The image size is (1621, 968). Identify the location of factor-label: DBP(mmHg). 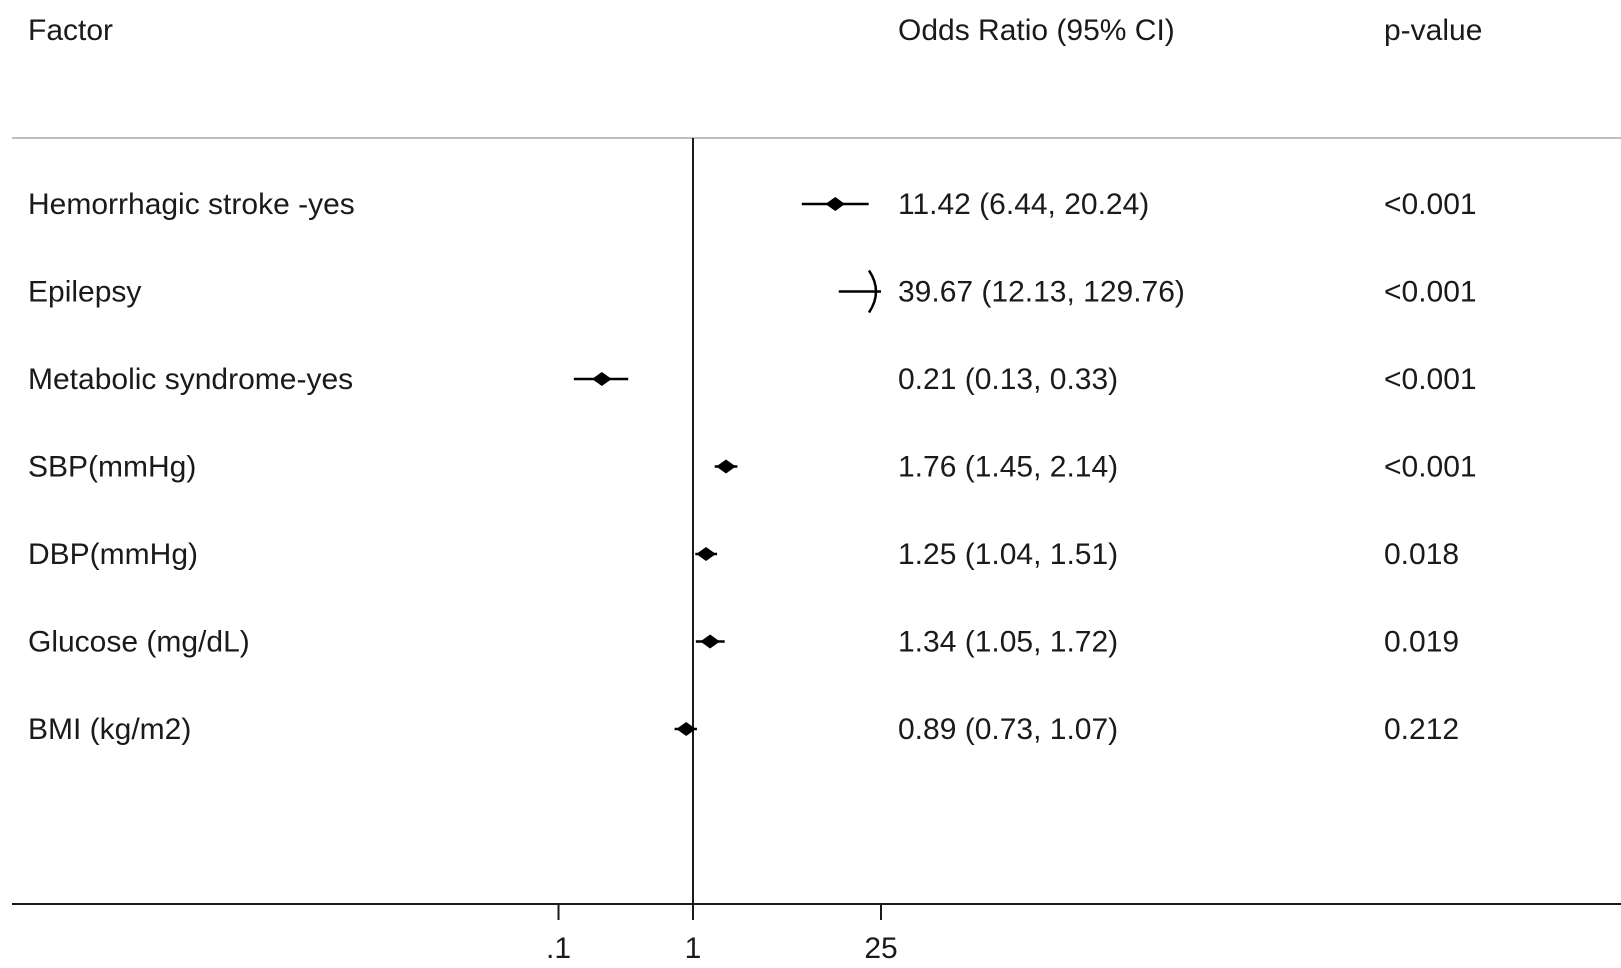
(113, 554).